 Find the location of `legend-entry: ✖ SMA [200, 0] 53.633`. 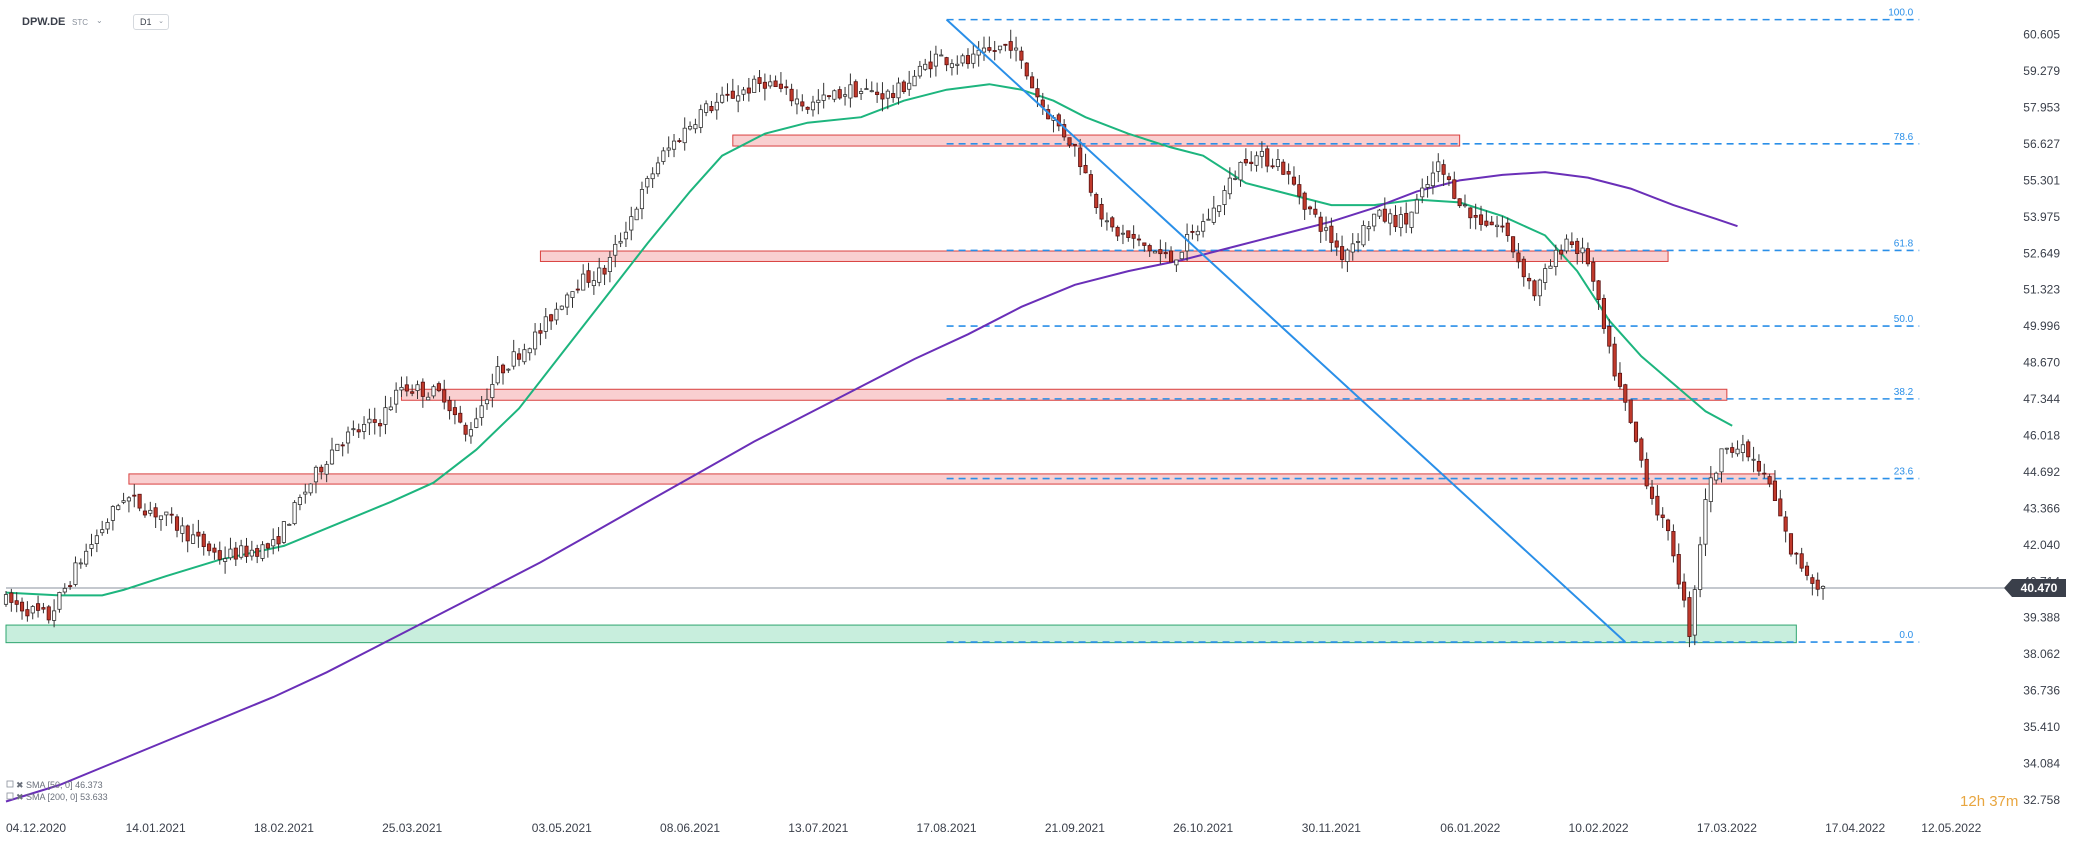

legend-entry: ✖ SMA [200, 0] 53.633 is located at coordinates (62, 797).